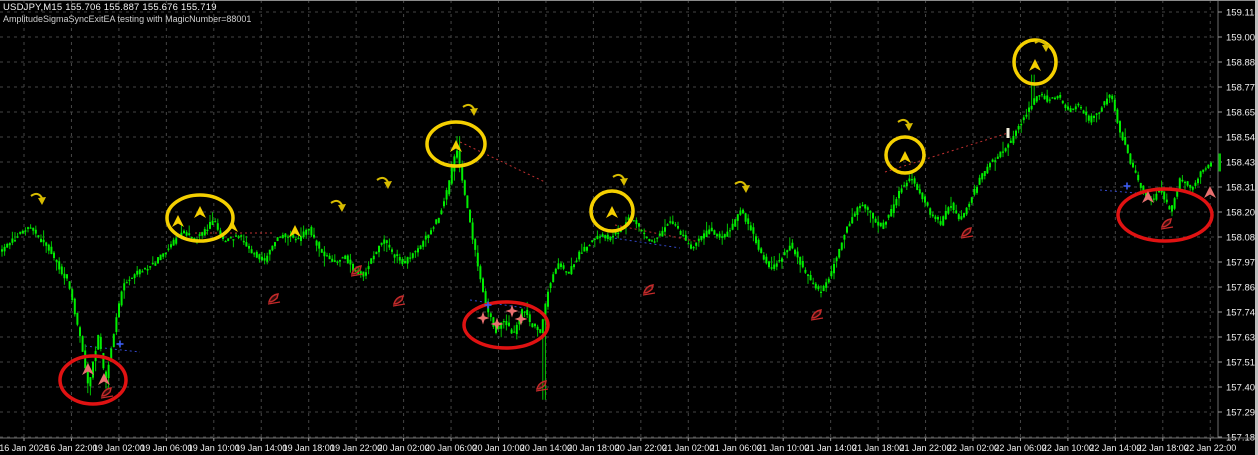 The height and width of the screenshot is (455, 1258). Describe the element at coordinates (404, 448) in the screenshot. I see `time-axis-label: 20 Jan 02:00` at that location.